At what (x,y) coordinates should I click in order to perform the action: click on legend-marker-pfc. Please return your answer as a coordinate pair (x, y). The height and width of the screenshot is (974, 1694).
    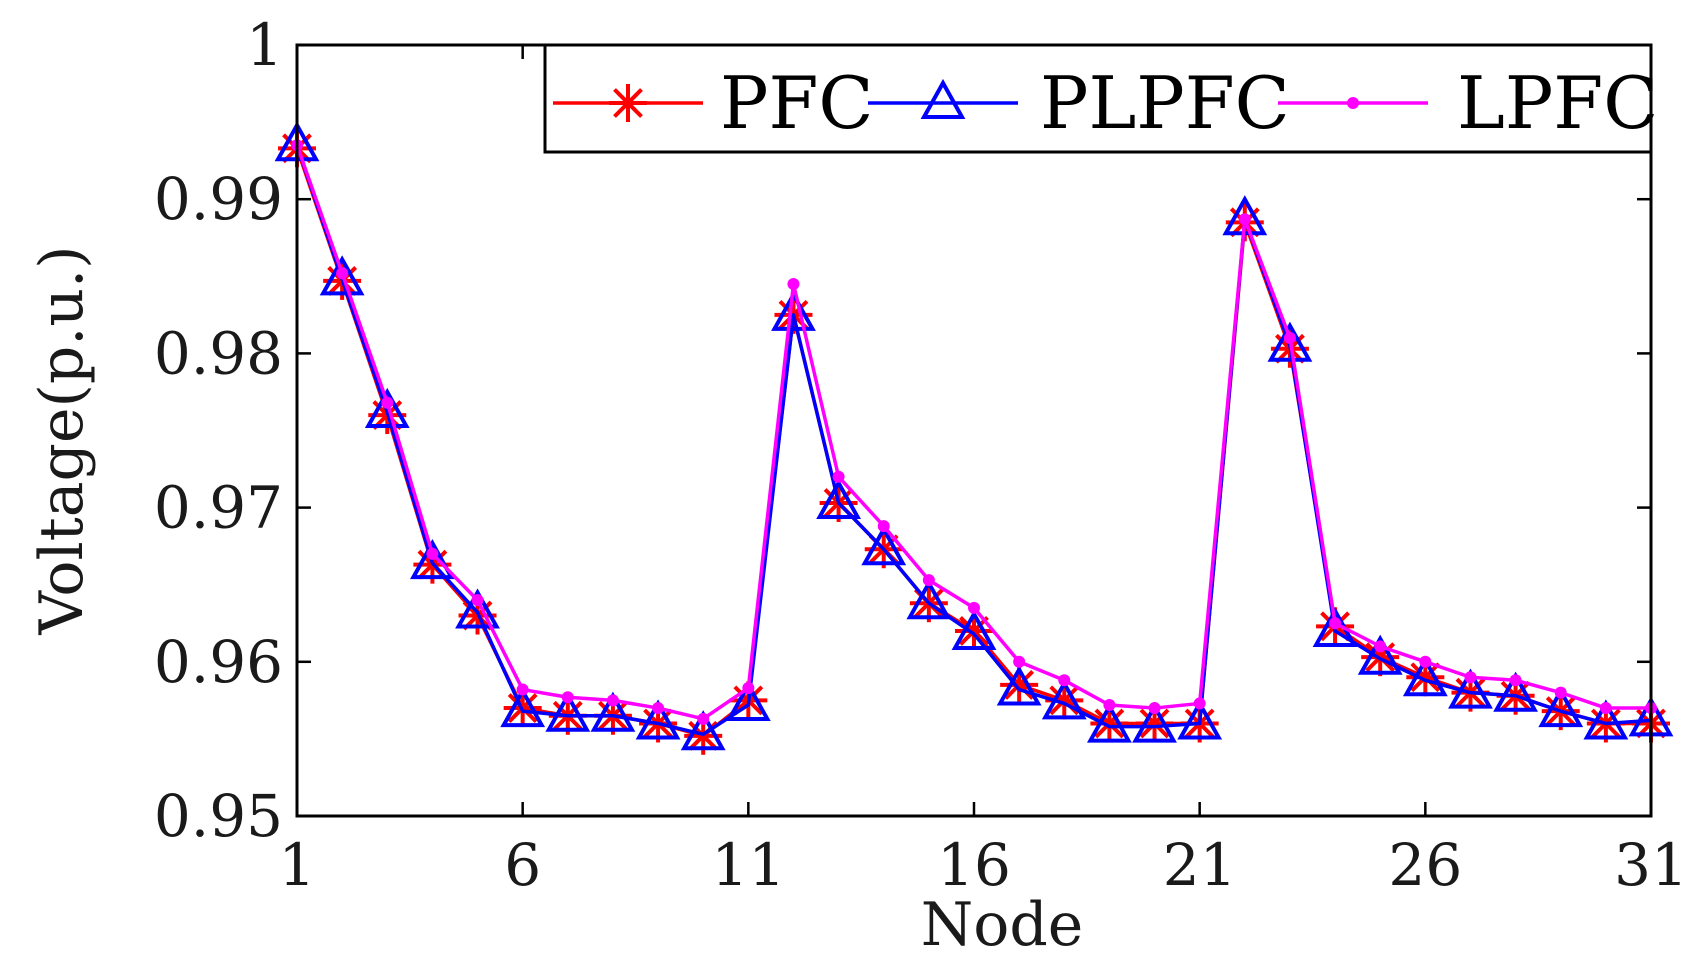
    Looking at the image, I should click on (628, 103).